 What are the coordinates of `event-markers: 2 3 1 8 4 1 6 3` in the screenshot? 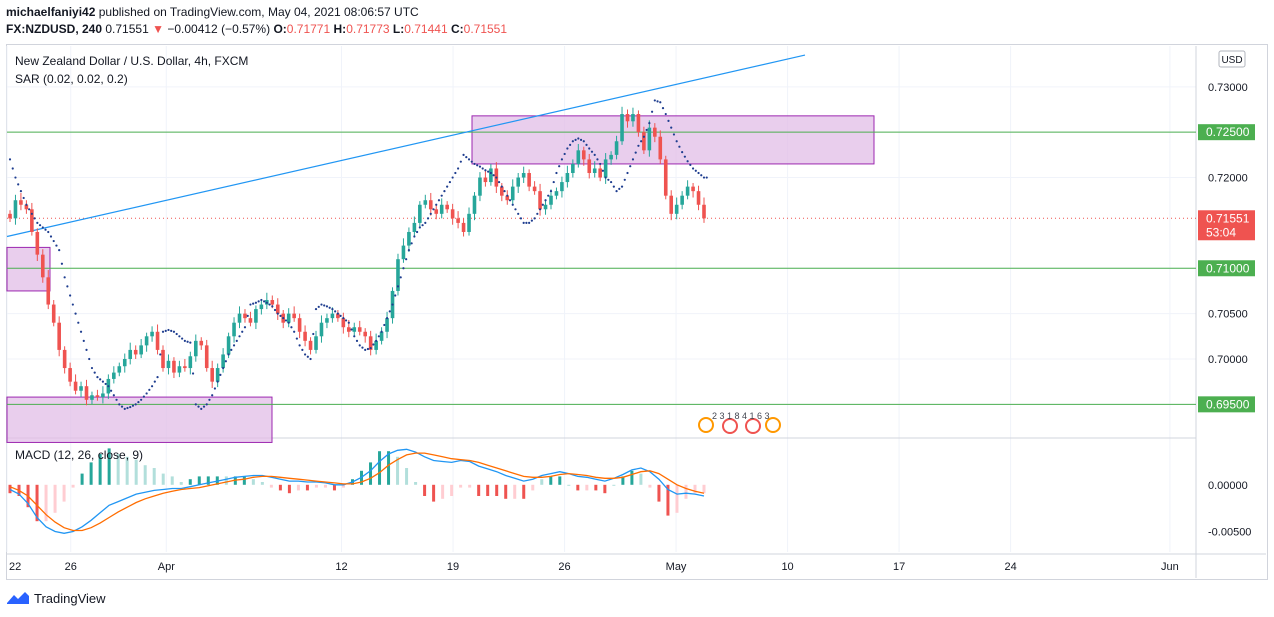 It's located at (739, 422).